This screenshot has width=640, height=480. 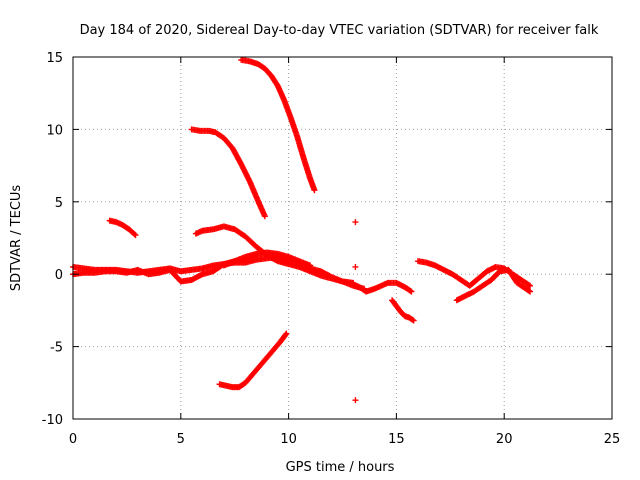 What do you see at coordinates (504, 439) in the screenshot?
I see `x-tick-label: 20` at bounding box center [504, 439].